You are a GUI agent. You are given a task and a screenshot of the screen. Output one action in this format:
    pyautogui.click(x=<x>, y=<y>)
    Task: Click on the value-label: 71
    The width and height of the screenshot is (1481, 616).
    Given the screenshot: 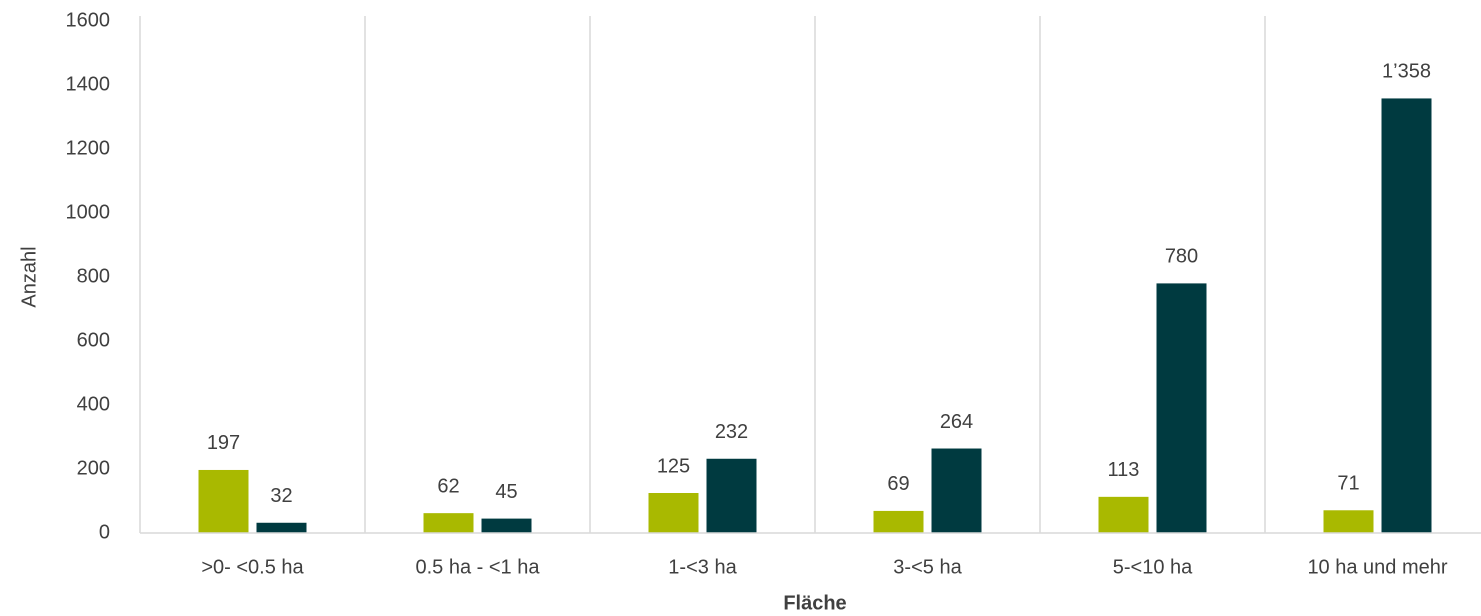 What is the action you would take?
    pyautogui.click(x=1348, y=484)
    